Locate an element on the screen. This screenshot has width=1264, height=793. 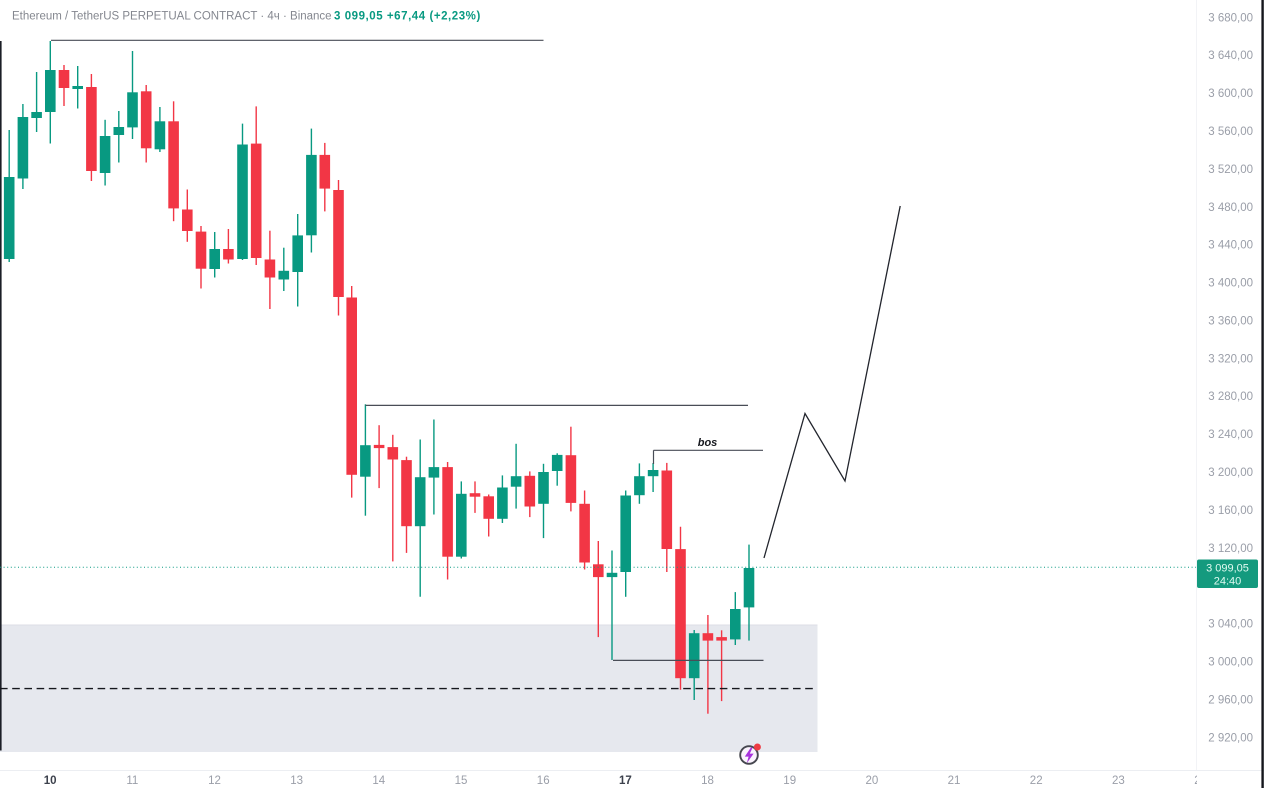
svg-text: 3 600,00 is located at coordinates (1230, 94).